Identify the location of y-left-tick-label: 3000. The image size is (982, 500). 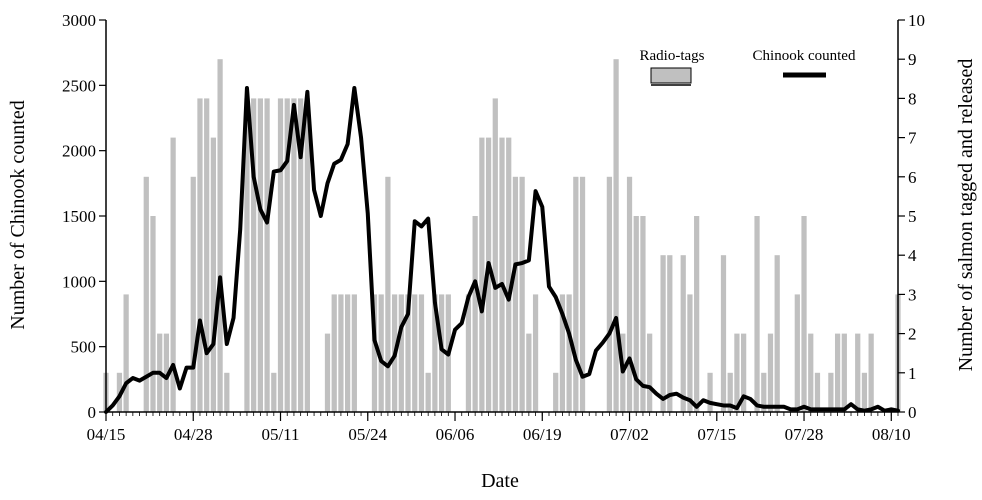
(79, 20).